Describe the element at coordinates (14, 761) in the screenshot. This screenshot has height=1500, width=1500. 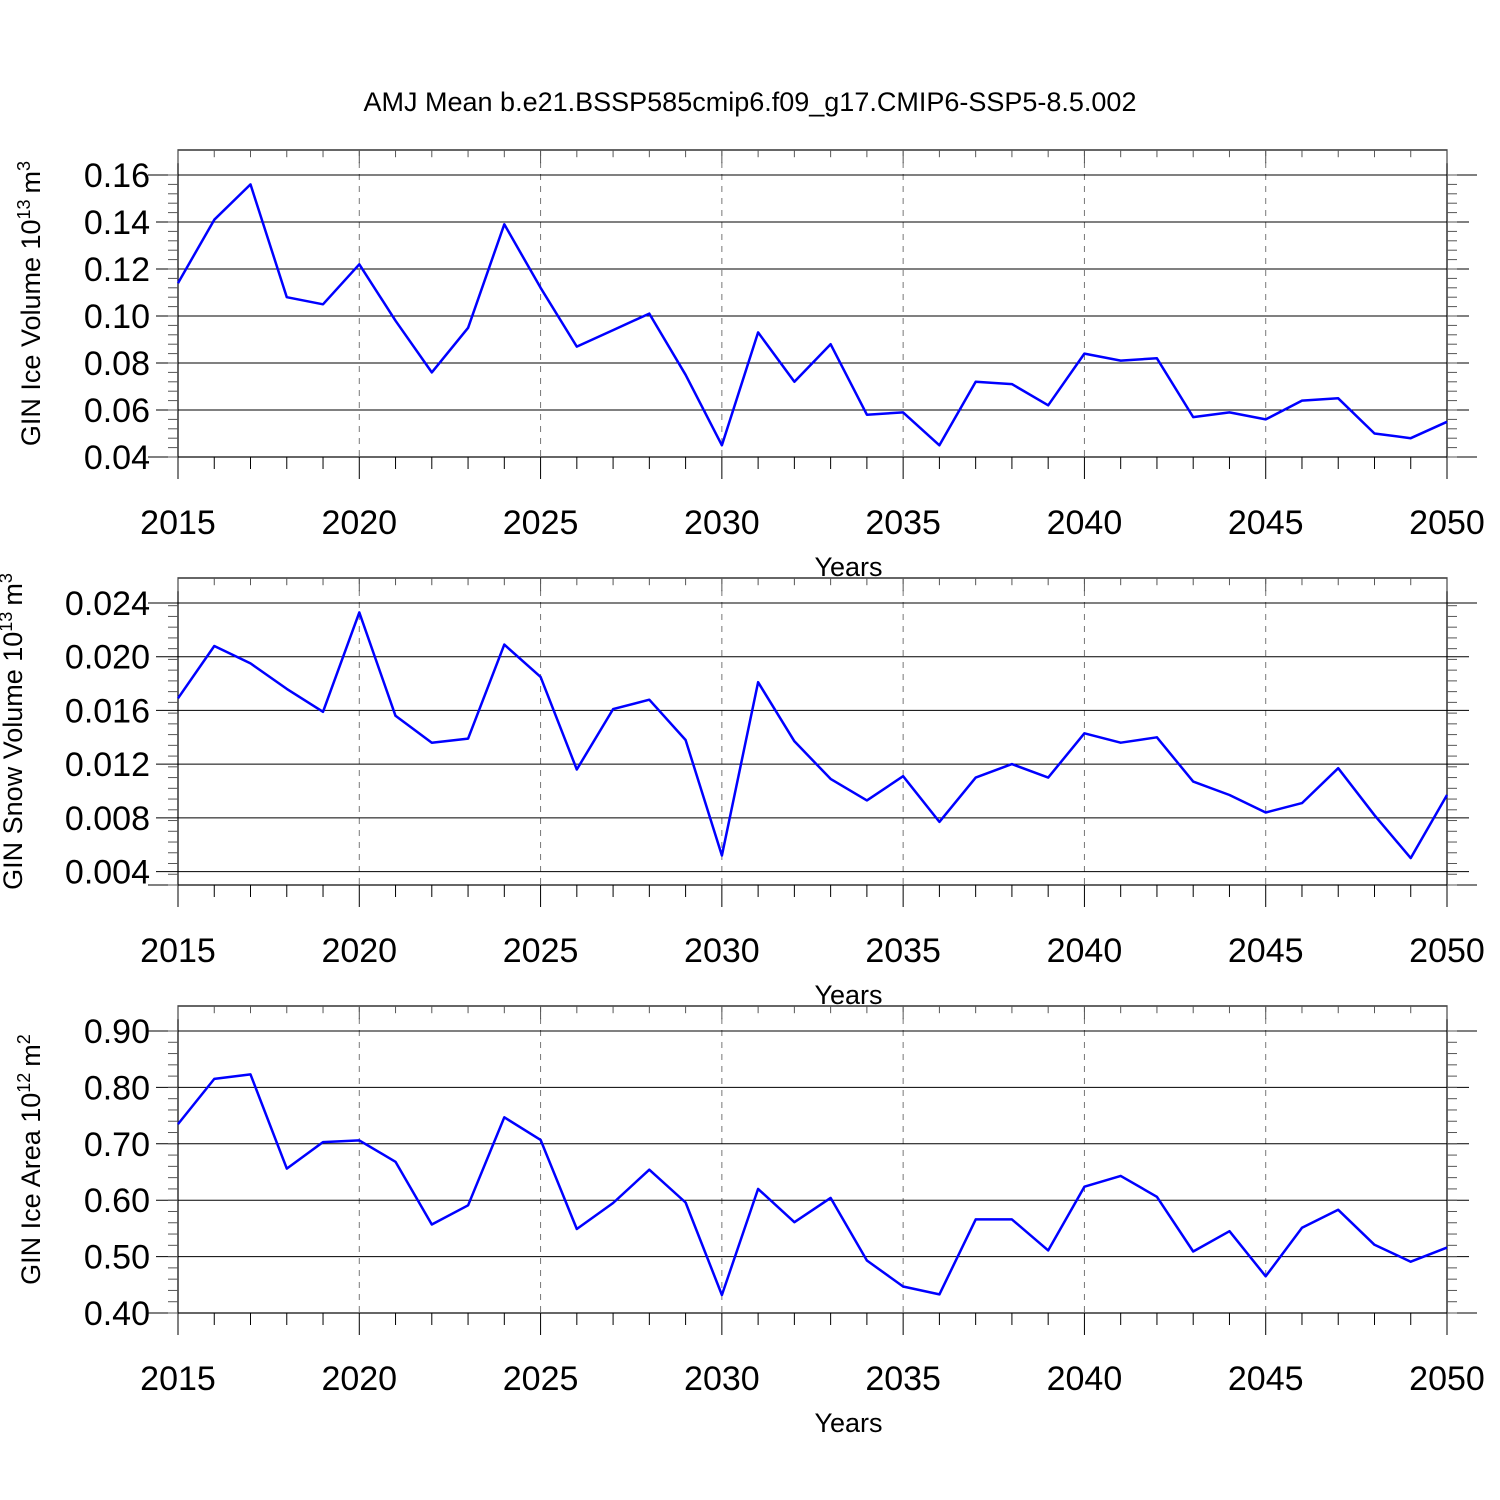
I see `y-axis-label-text: GIN Snow Volume 10` at that location.